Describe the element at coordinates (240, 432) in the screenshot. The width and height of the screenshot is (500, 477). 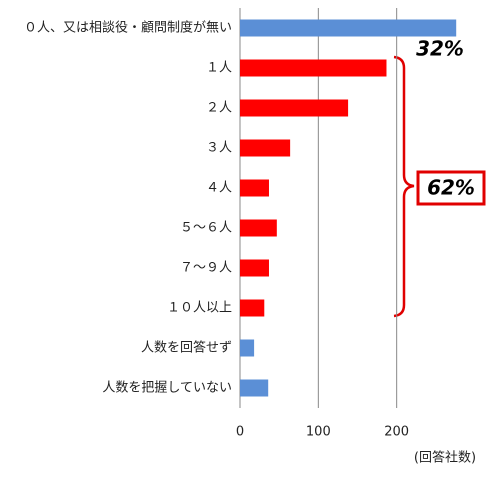
I see `x-tick-label: 0` at that location.